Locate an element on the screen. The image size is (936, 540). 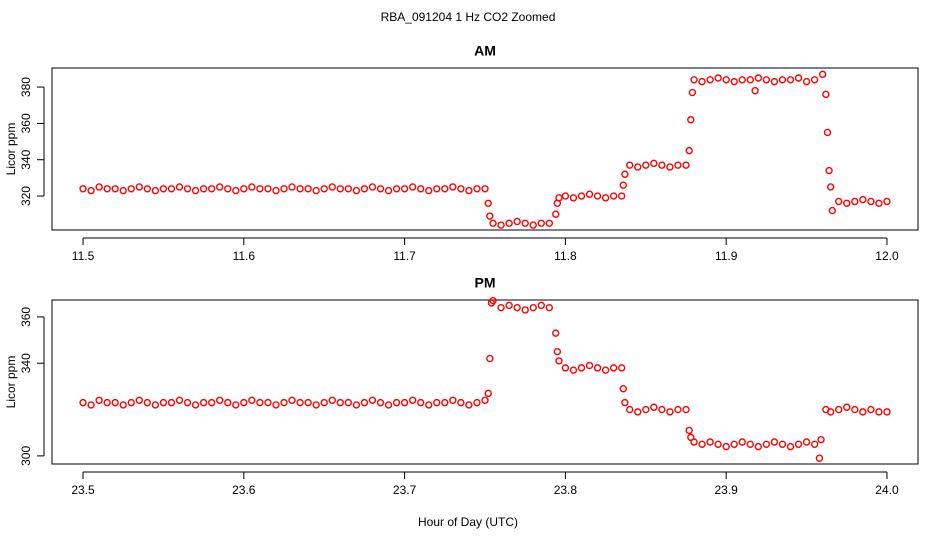
x-tick-label: 11.8 is located at coordinates (565, 256).